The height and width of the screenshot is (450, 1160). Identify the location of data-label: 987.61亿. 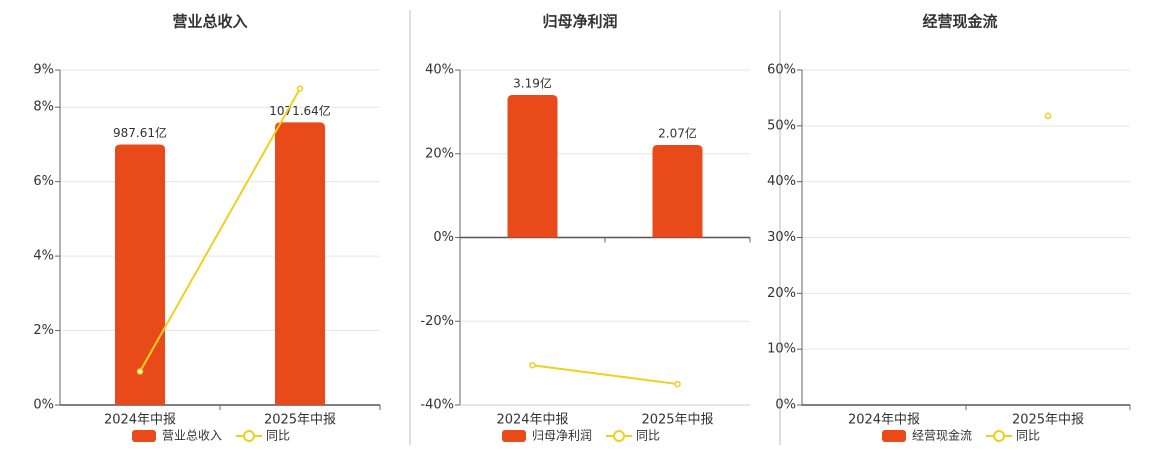
(140, 132).